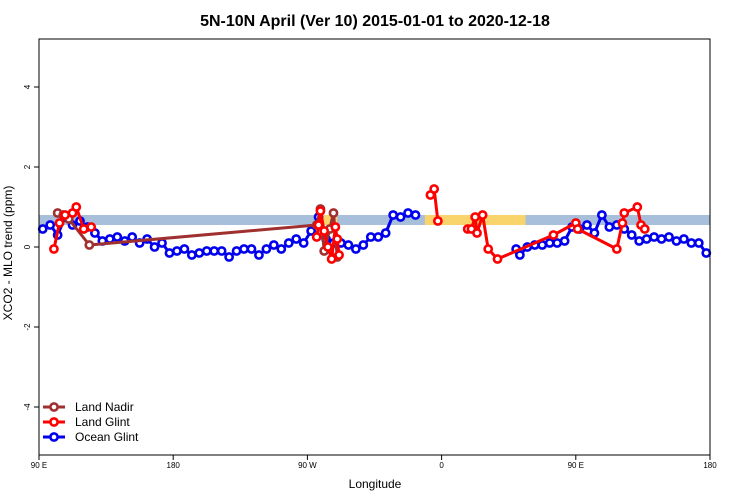 Image resolution: width=750 pixels, height=500 pixels. I want to click on x-tick-label: 90 E, so click(576, 465).